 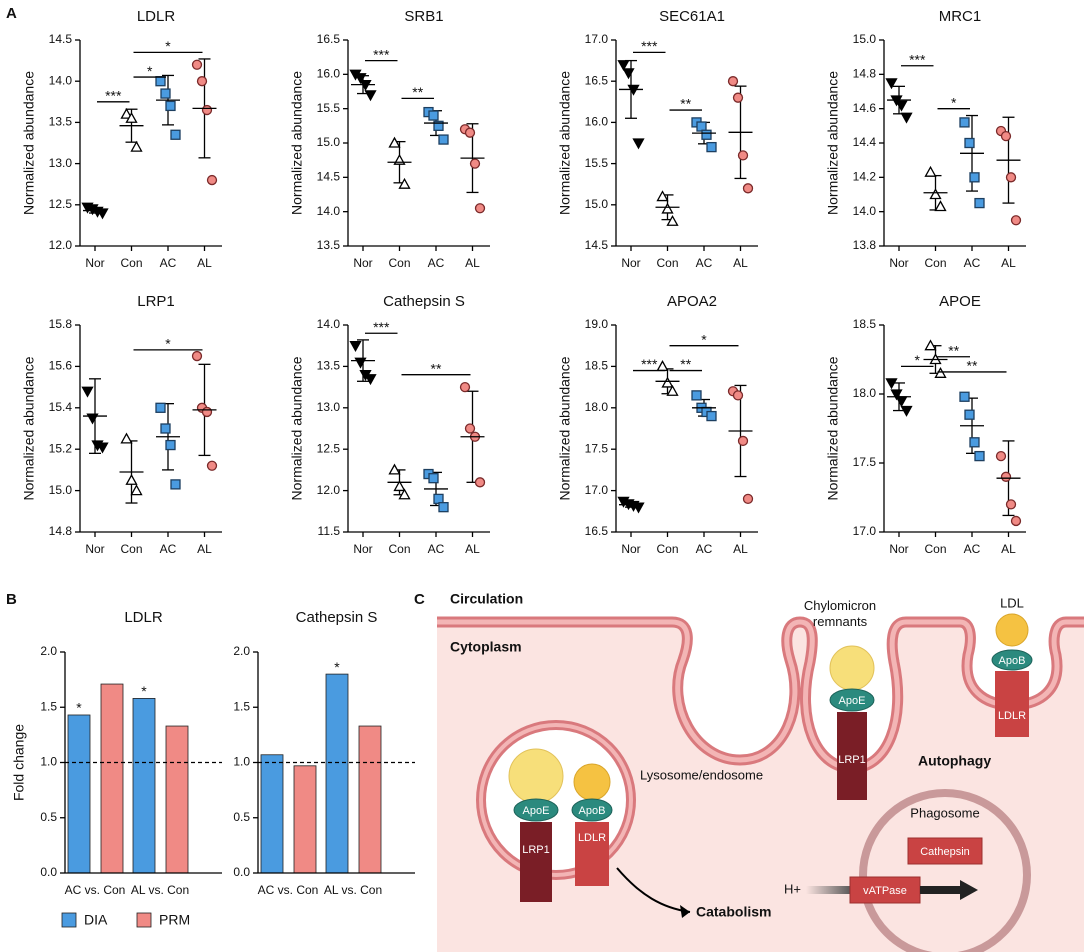 I want to click on arrow-head, so click(x=969, y=890).